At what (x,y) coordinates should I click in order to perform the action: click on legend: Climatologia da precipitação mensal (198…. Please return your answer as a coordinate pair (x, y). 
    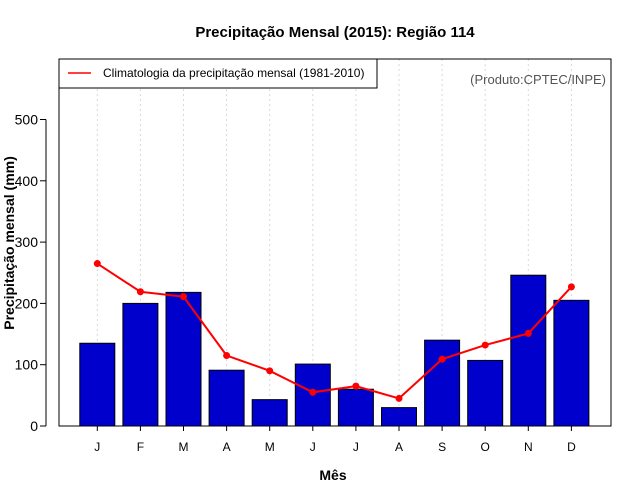
    Looking at the image, I should click on (218, 73).